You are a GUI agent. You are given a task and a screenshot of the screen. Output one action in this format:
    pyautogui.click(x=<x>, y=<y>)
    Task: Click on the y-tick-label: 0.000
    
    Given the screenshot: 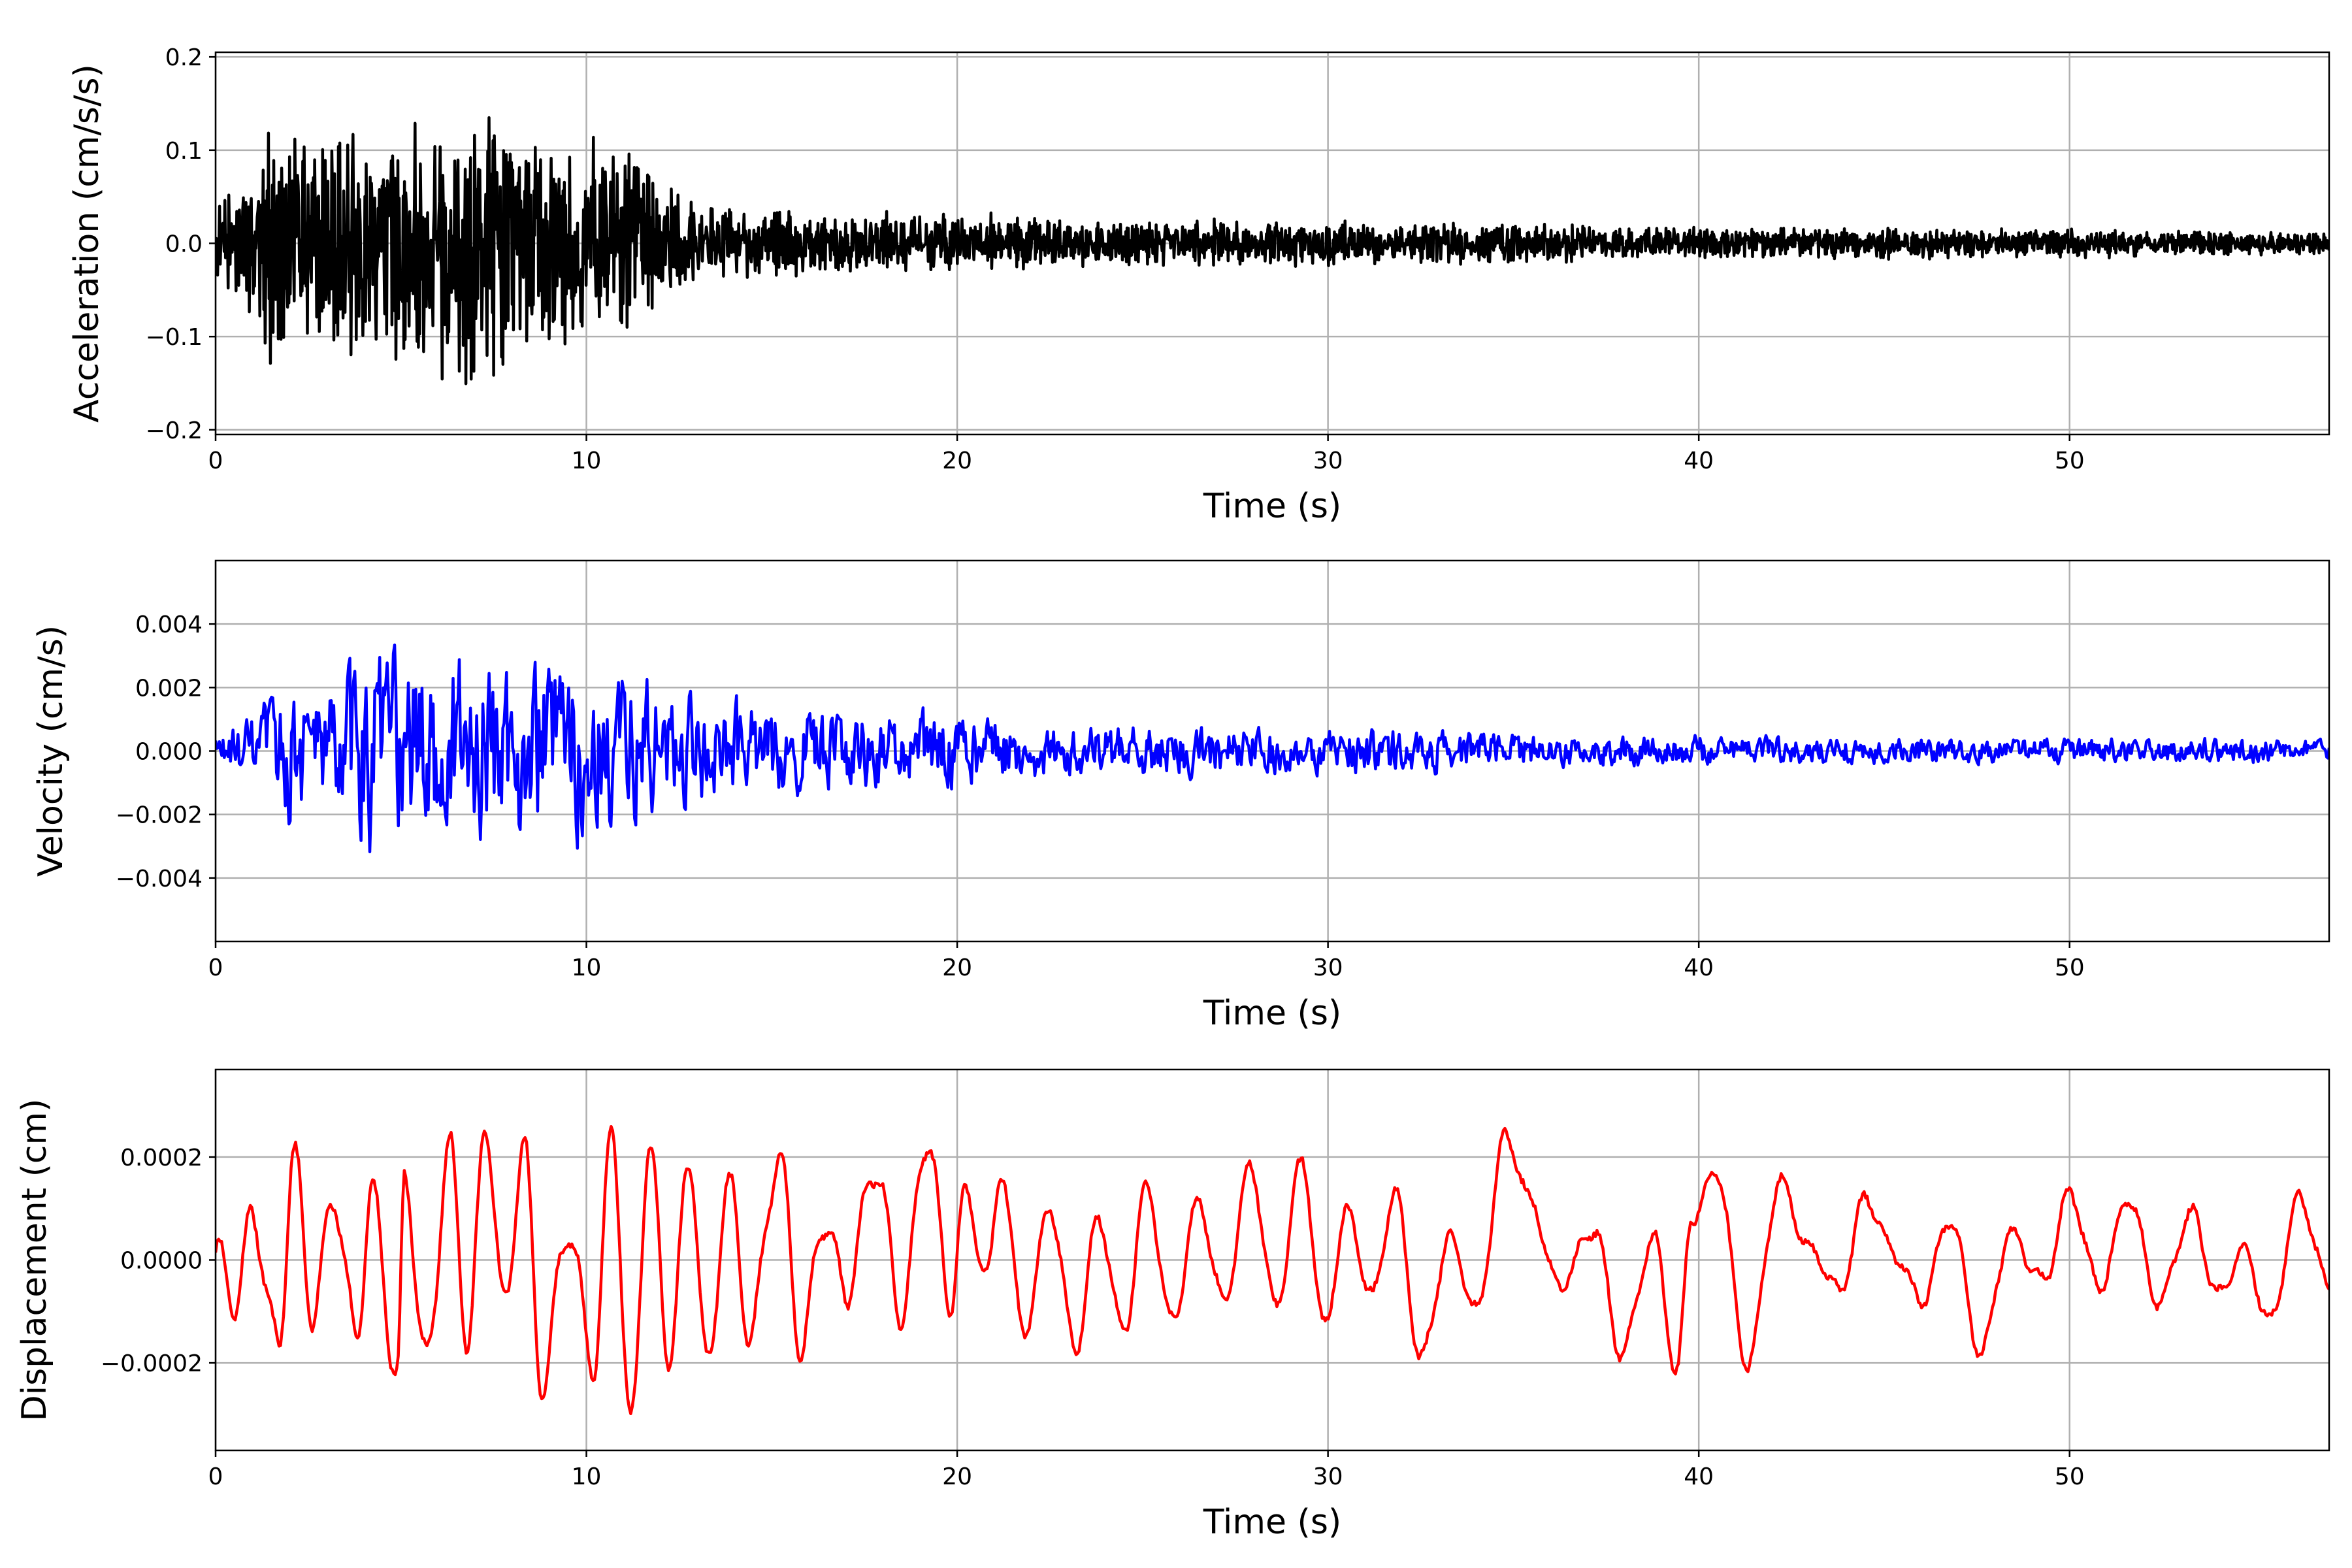 What is the action you would take?
    pyautogui.click(x=169, y=752)
    